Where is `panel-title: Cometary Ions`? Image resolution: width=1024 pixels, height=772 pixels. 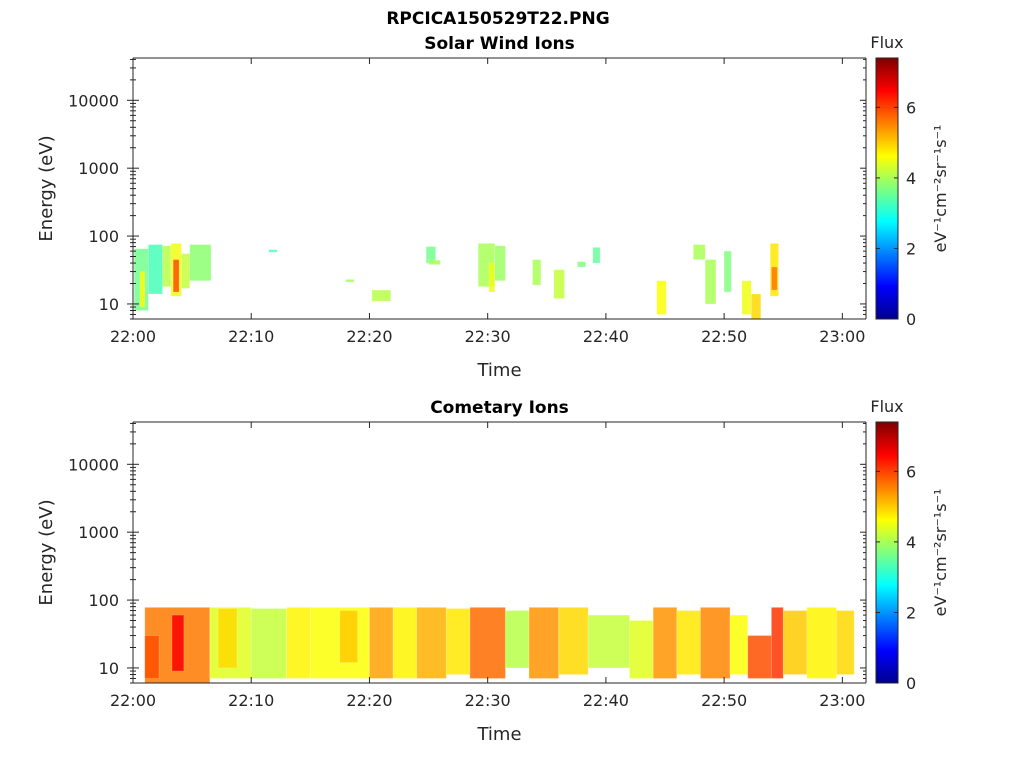 panel-title: Cometary Ions is located at coordinates (499, 408).